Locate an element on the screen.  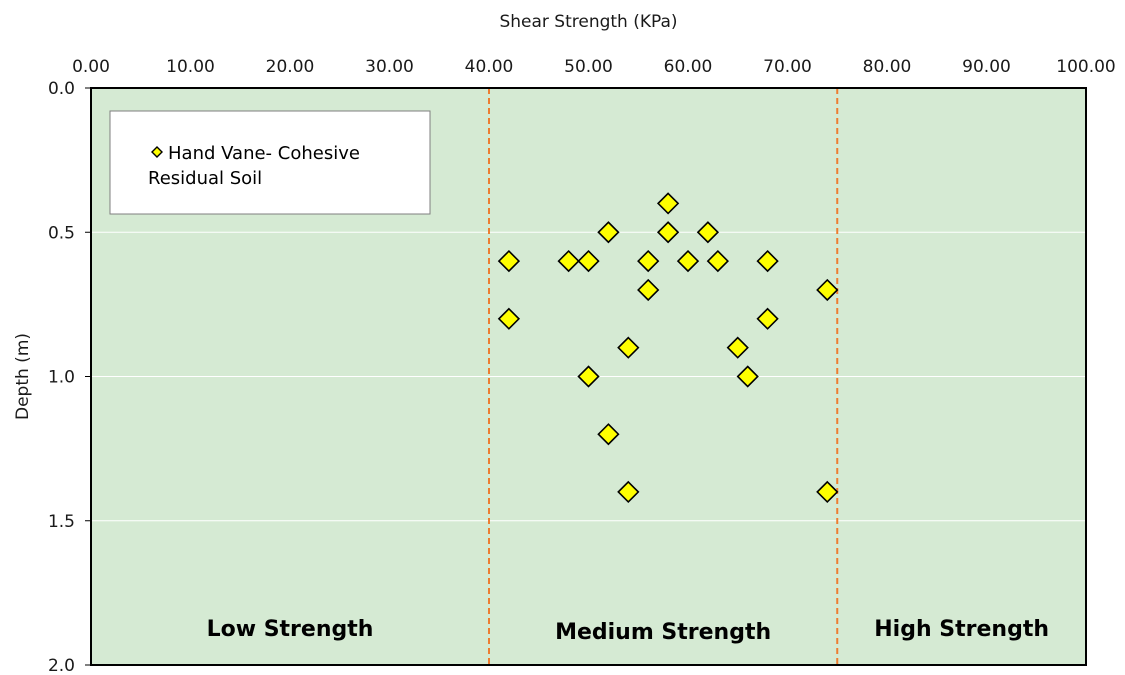
y-axis-title: Depth (m) is located at coordinates (23, 376).